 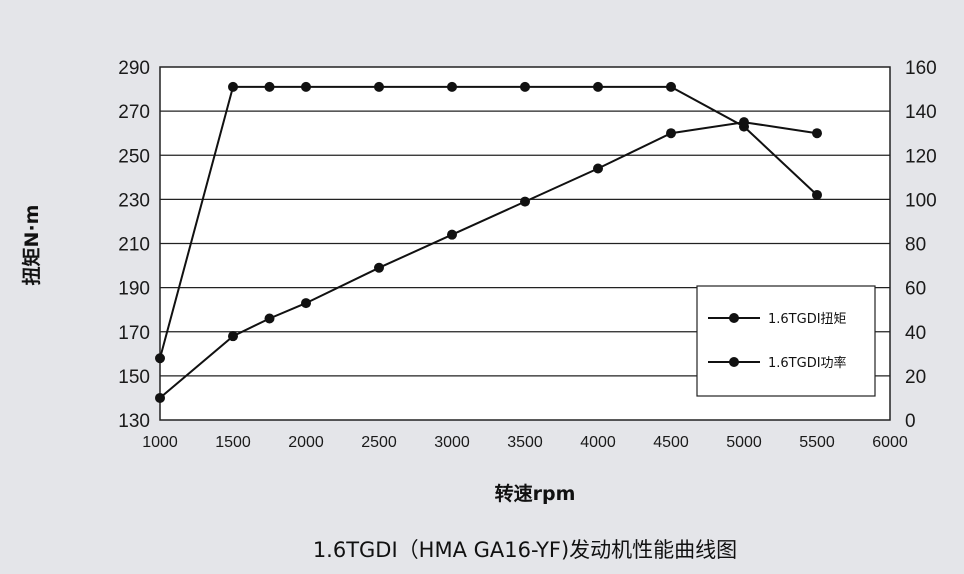 What do you see at coordinates (817, 442) in the screenshot?
I see `x-tick-label: 5500` at bounding box center [817, 442].